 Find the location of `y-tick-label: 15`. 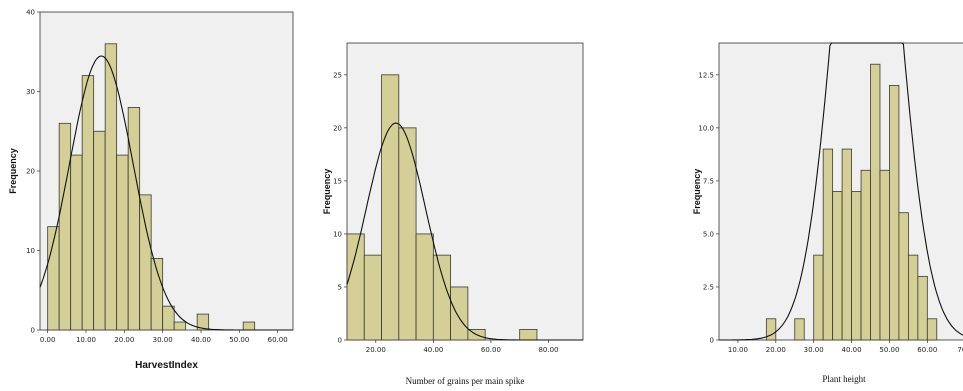

y-tick-label: 15 is located at coordinates (337, 181).